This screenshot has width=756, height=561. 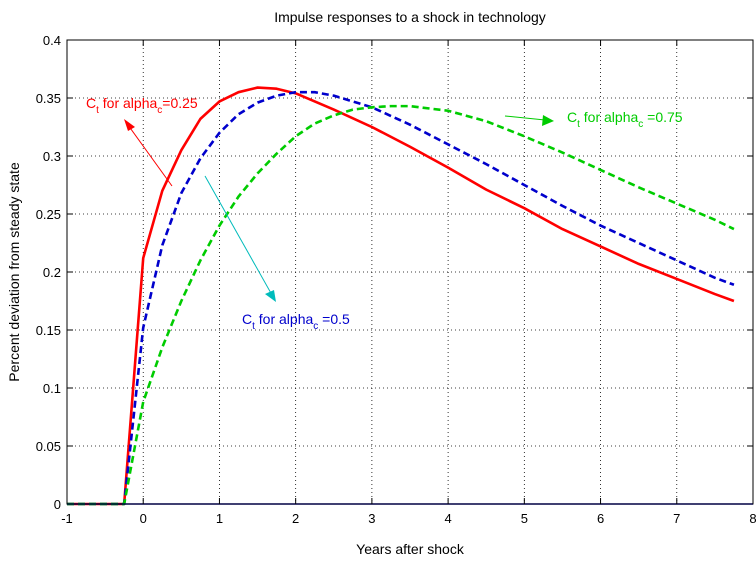 What do you see at coordinates (270, 296) in the screenshot?
I see `arrowhead-blue` at bounding box center [270, 296].